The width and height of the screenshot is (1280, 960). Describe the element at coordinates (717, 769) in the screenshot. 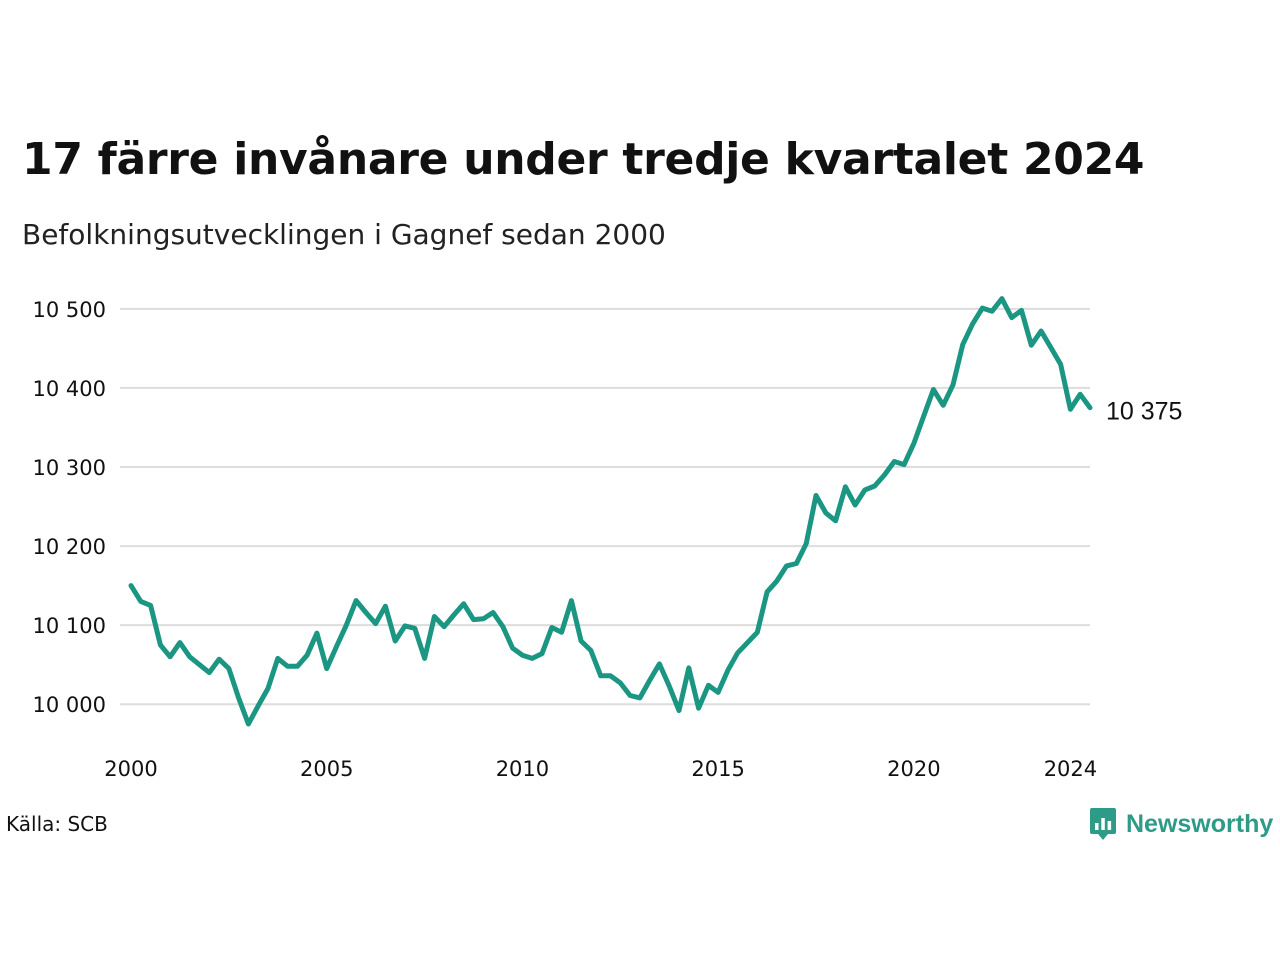

I see `x-tick-label: 2015` at that location.